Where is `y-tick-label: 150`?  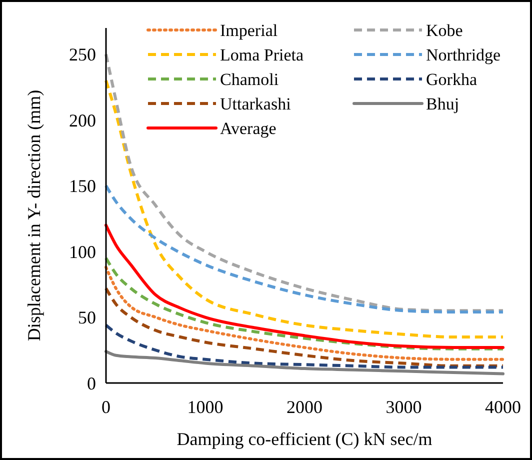 y-tick-label: 150 is located at coordinates (82, 186).